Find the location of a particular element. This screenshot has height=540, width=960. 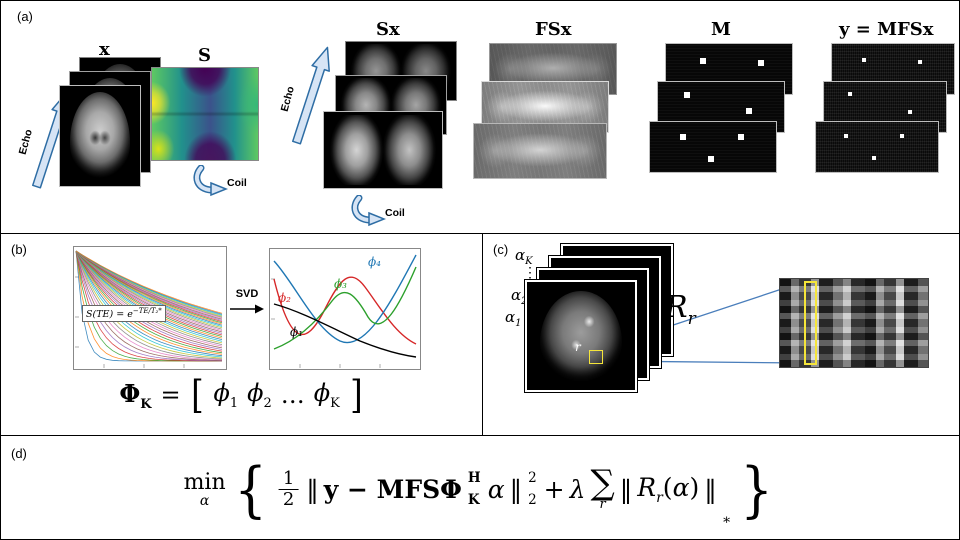

decay-curves is located at coordinates (149, 309).